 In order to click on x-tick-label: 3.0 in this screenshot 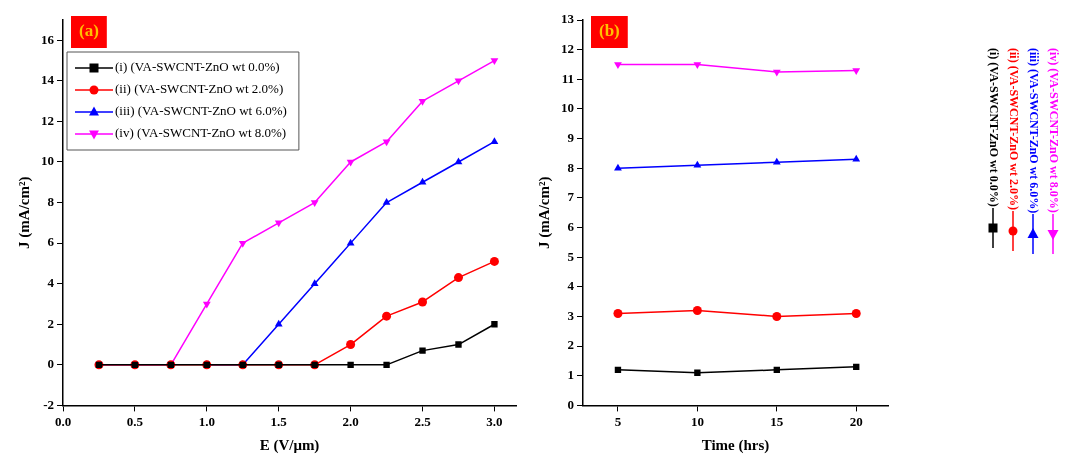, I will do `click(494, 421)`.